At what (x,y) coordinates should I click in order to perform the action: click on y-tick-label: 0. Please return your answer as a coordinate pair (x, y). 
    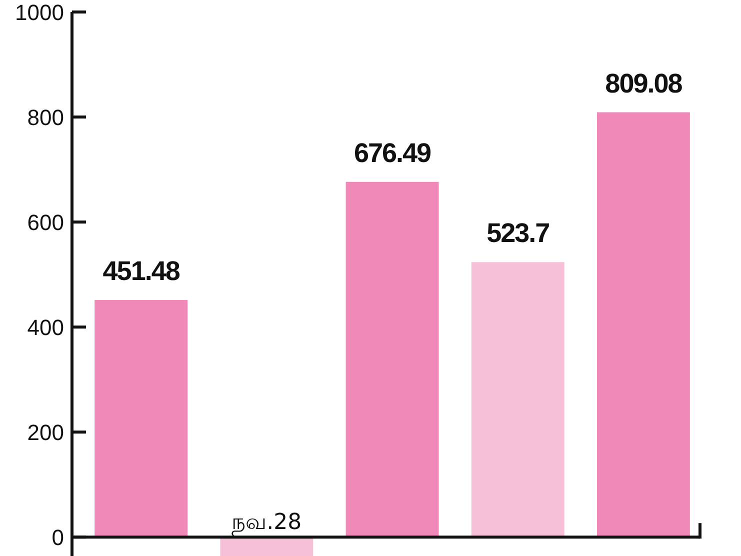
    Looking at the image, I should click on (58, 537).